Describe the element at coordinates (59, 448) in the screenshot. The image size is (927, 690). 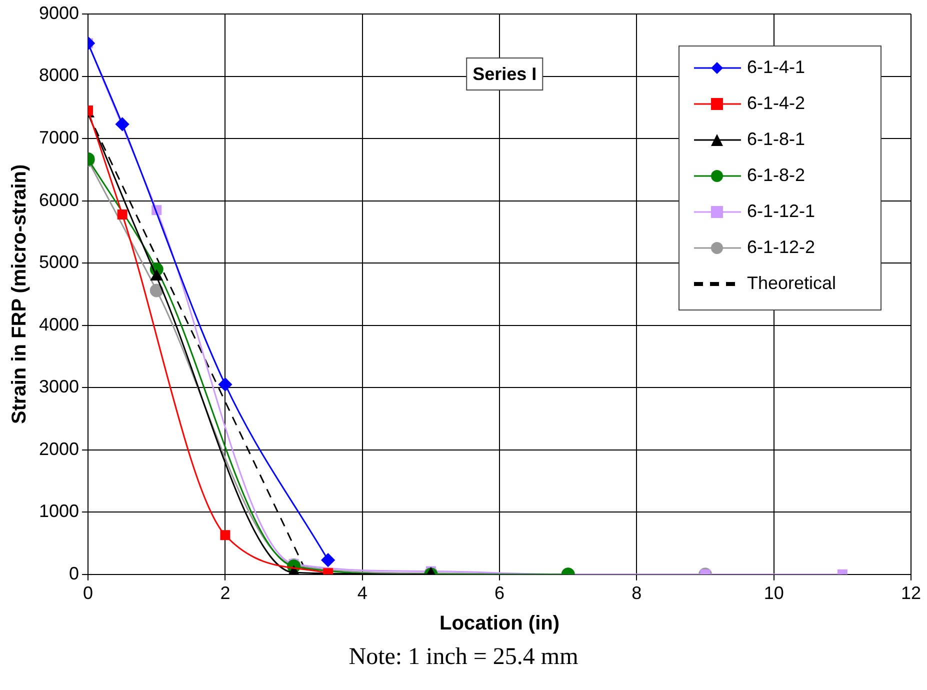
I see `y-tick-label: 2000` at that location.